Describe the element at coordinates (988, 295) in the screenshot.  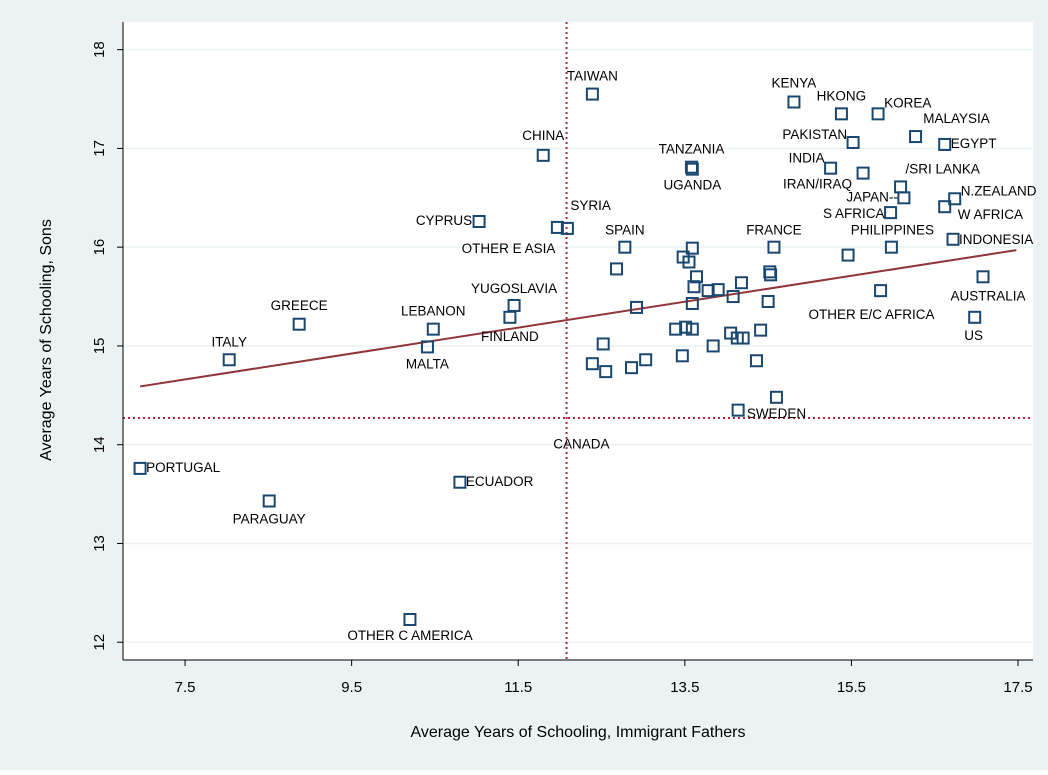
I see `point-label: AUSTRALIA` at that location.